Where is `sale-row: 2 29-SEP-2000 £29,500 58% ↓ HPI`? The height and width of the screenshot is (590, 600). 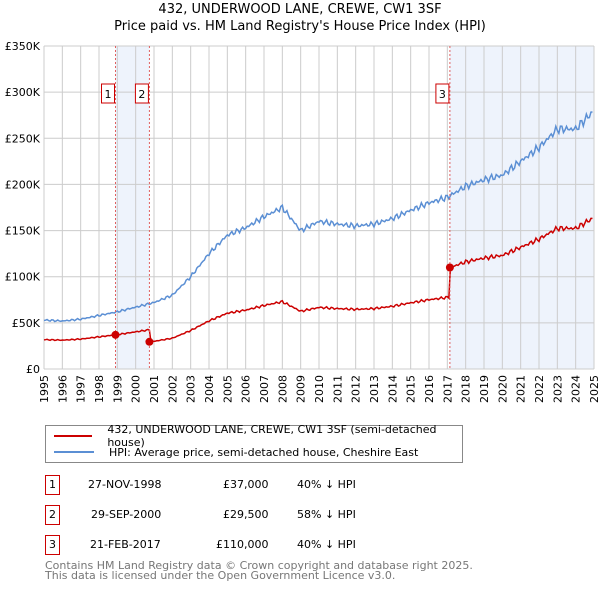 sale-row: 2 29-SEP-2000 £29,500 58% ↓ HPI is located at coordinates (245, 515).